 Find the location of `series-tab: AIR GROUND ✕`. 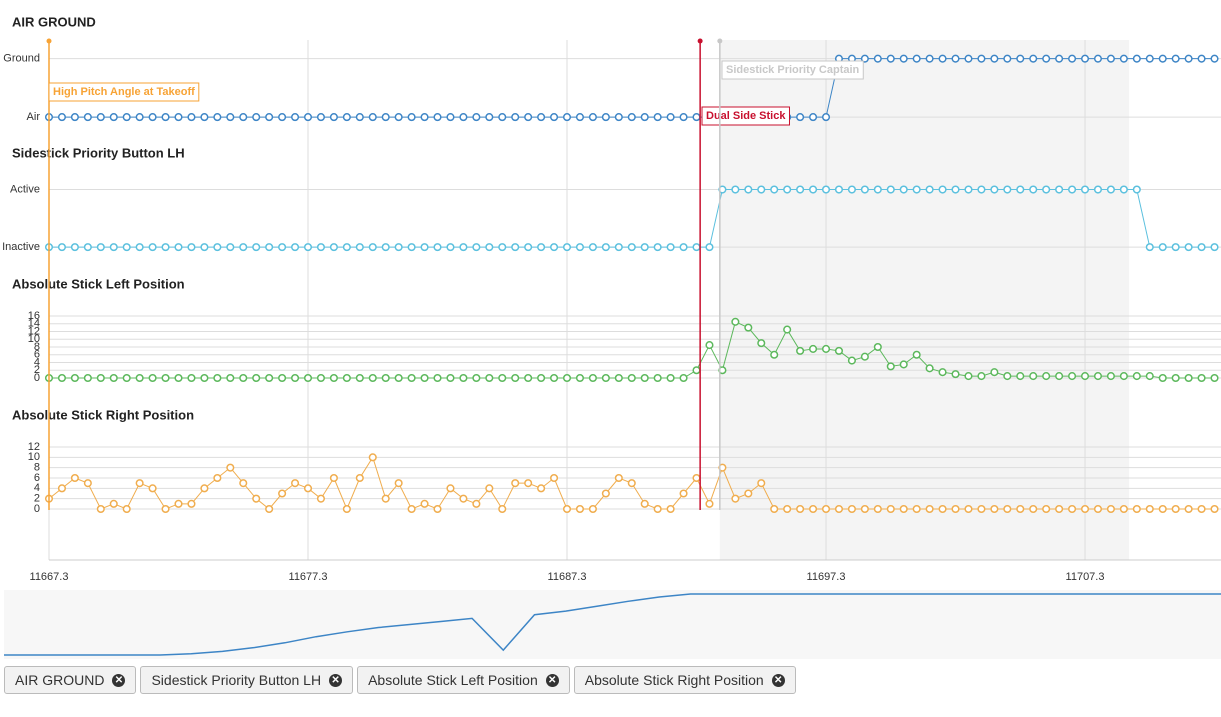

series-tab: AIR GROUND ✕ is located at coordinates (70, 680).